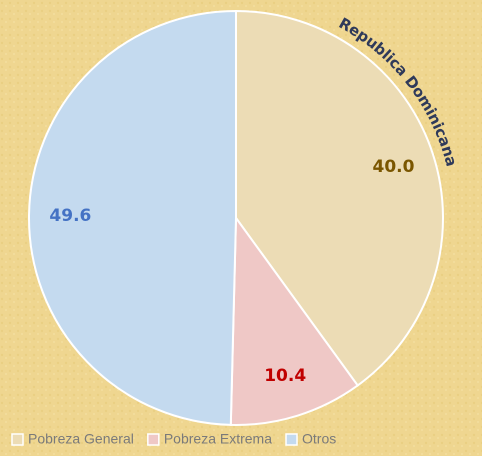  Describe the element at coordinates (218, 439) in the screenshot. I see `legend-label: Pobreza Extrema` at that location.